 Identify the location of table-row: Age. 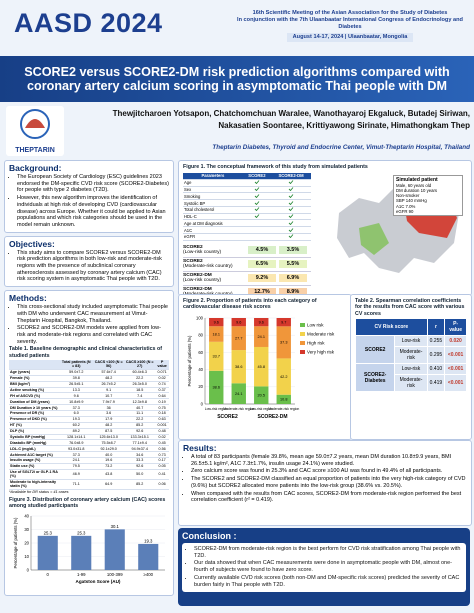
(247, 183).